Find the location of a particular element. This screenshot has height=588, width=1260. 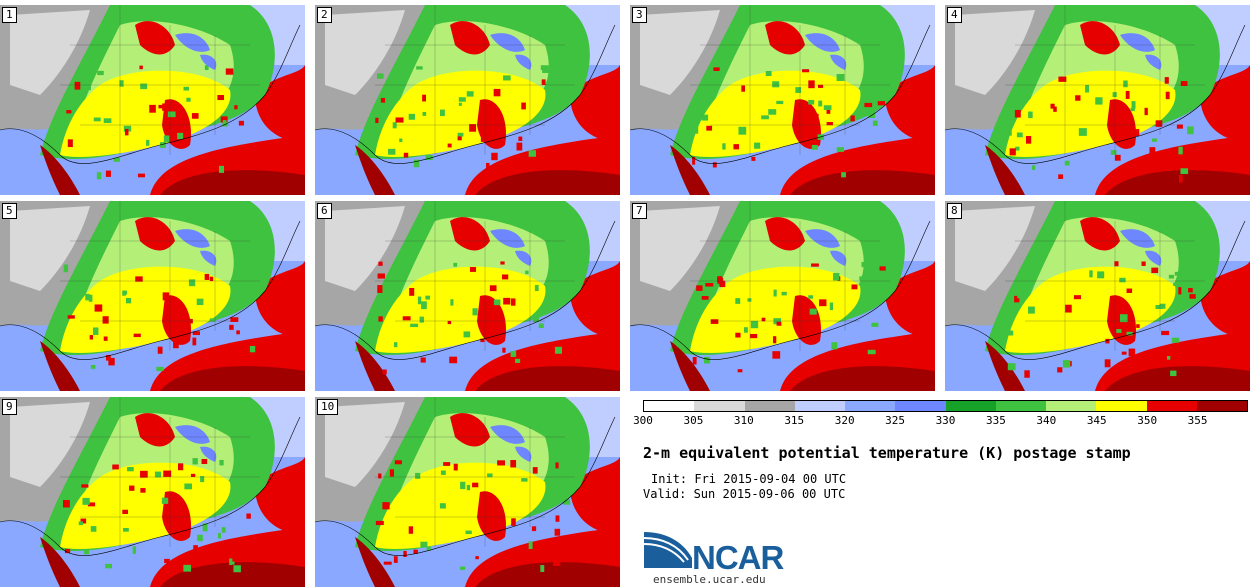

postage-stamp-panel-10: 10 is located at coordinates (467, 492).